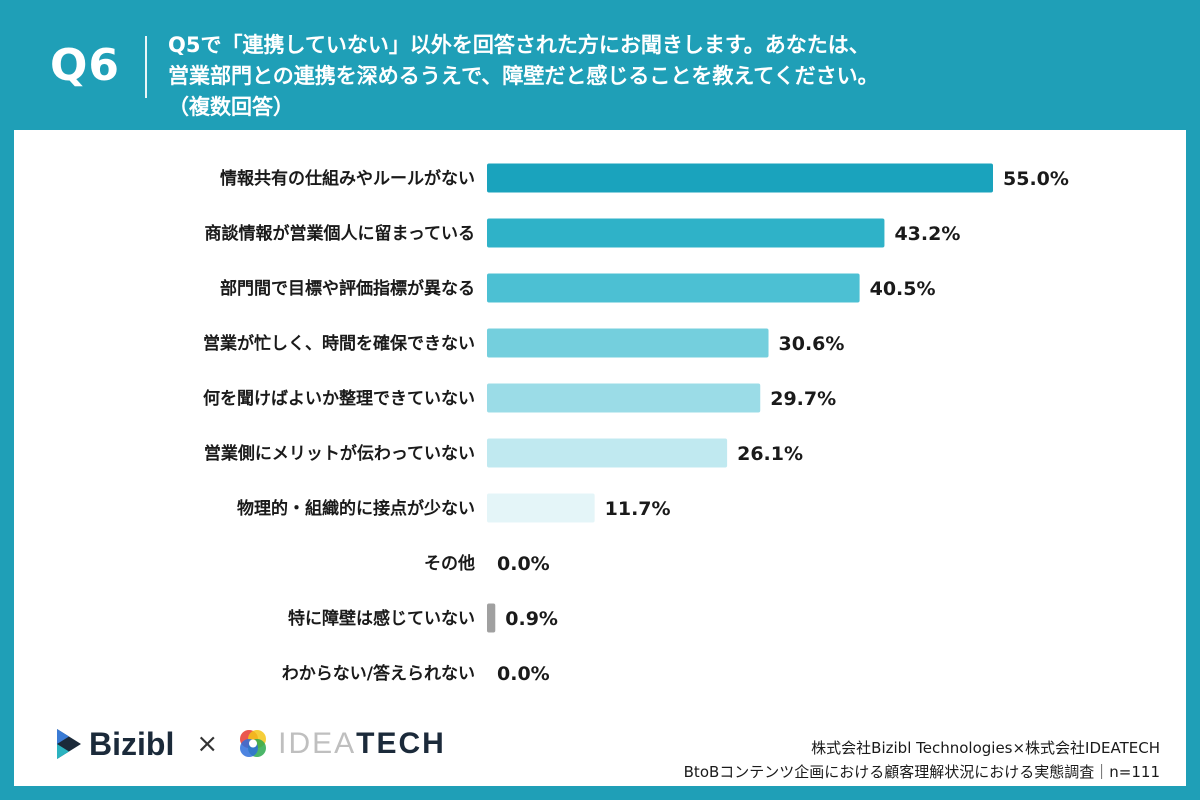  What do you see at coordinates (985, 748) in the screenshot?
I see `source-line1: 株式会社Bizibl Technologies×株式会社IDEATECH` at bounding box center [985, 748].